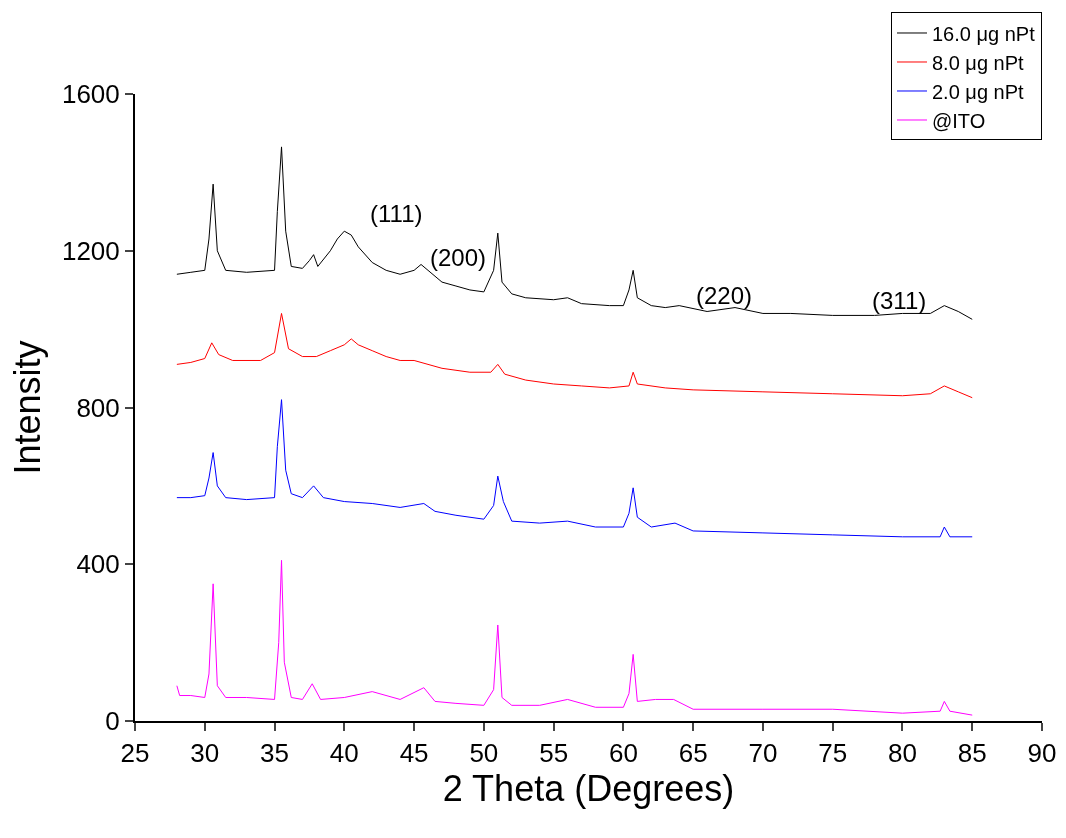 Image resolution: width=1066 pixels, height=838 pixels. I want to click on x-tick-label: 80, so click(902, 753).